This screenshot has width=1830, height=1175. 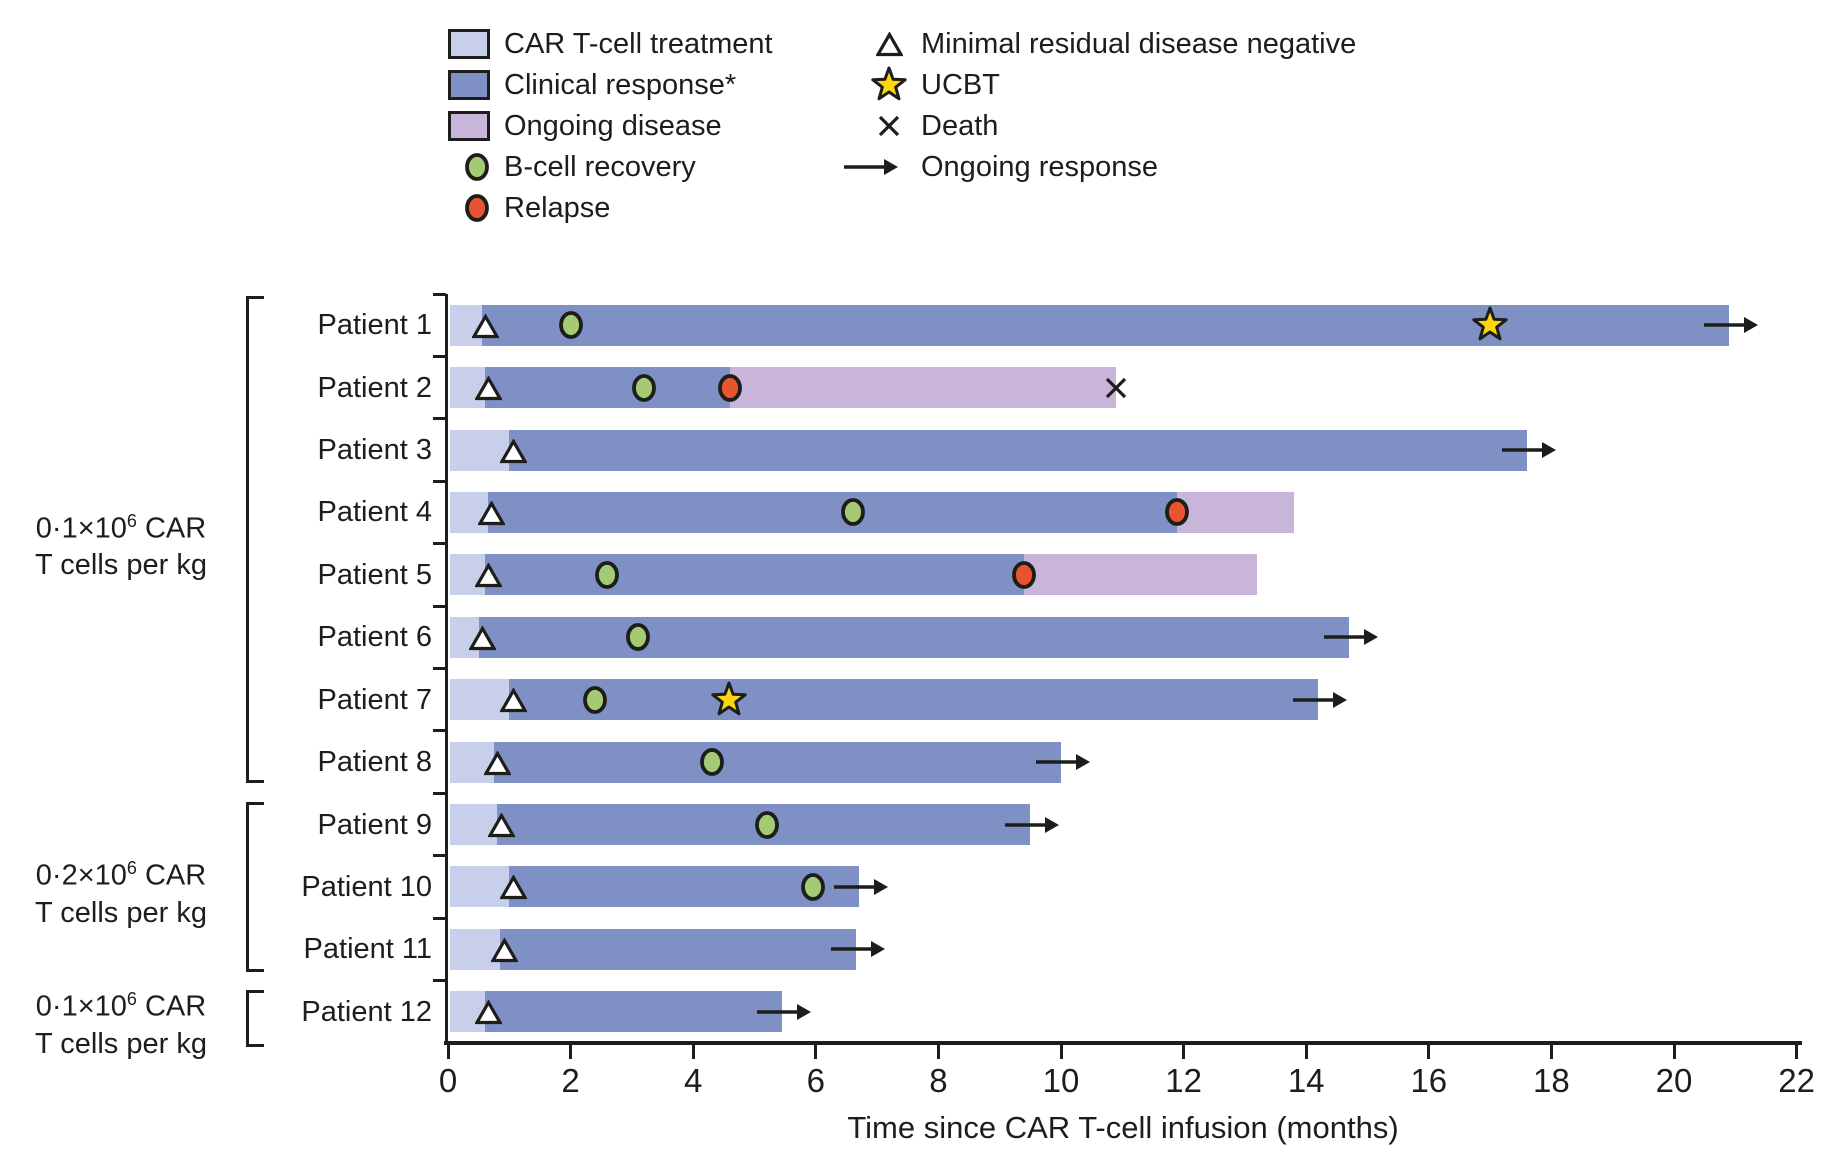 What do you see at coordinates (1306, 1080) in the screenshot?
I see `x-axis-tick-label: 14` at bounding box center [1306, 1080].